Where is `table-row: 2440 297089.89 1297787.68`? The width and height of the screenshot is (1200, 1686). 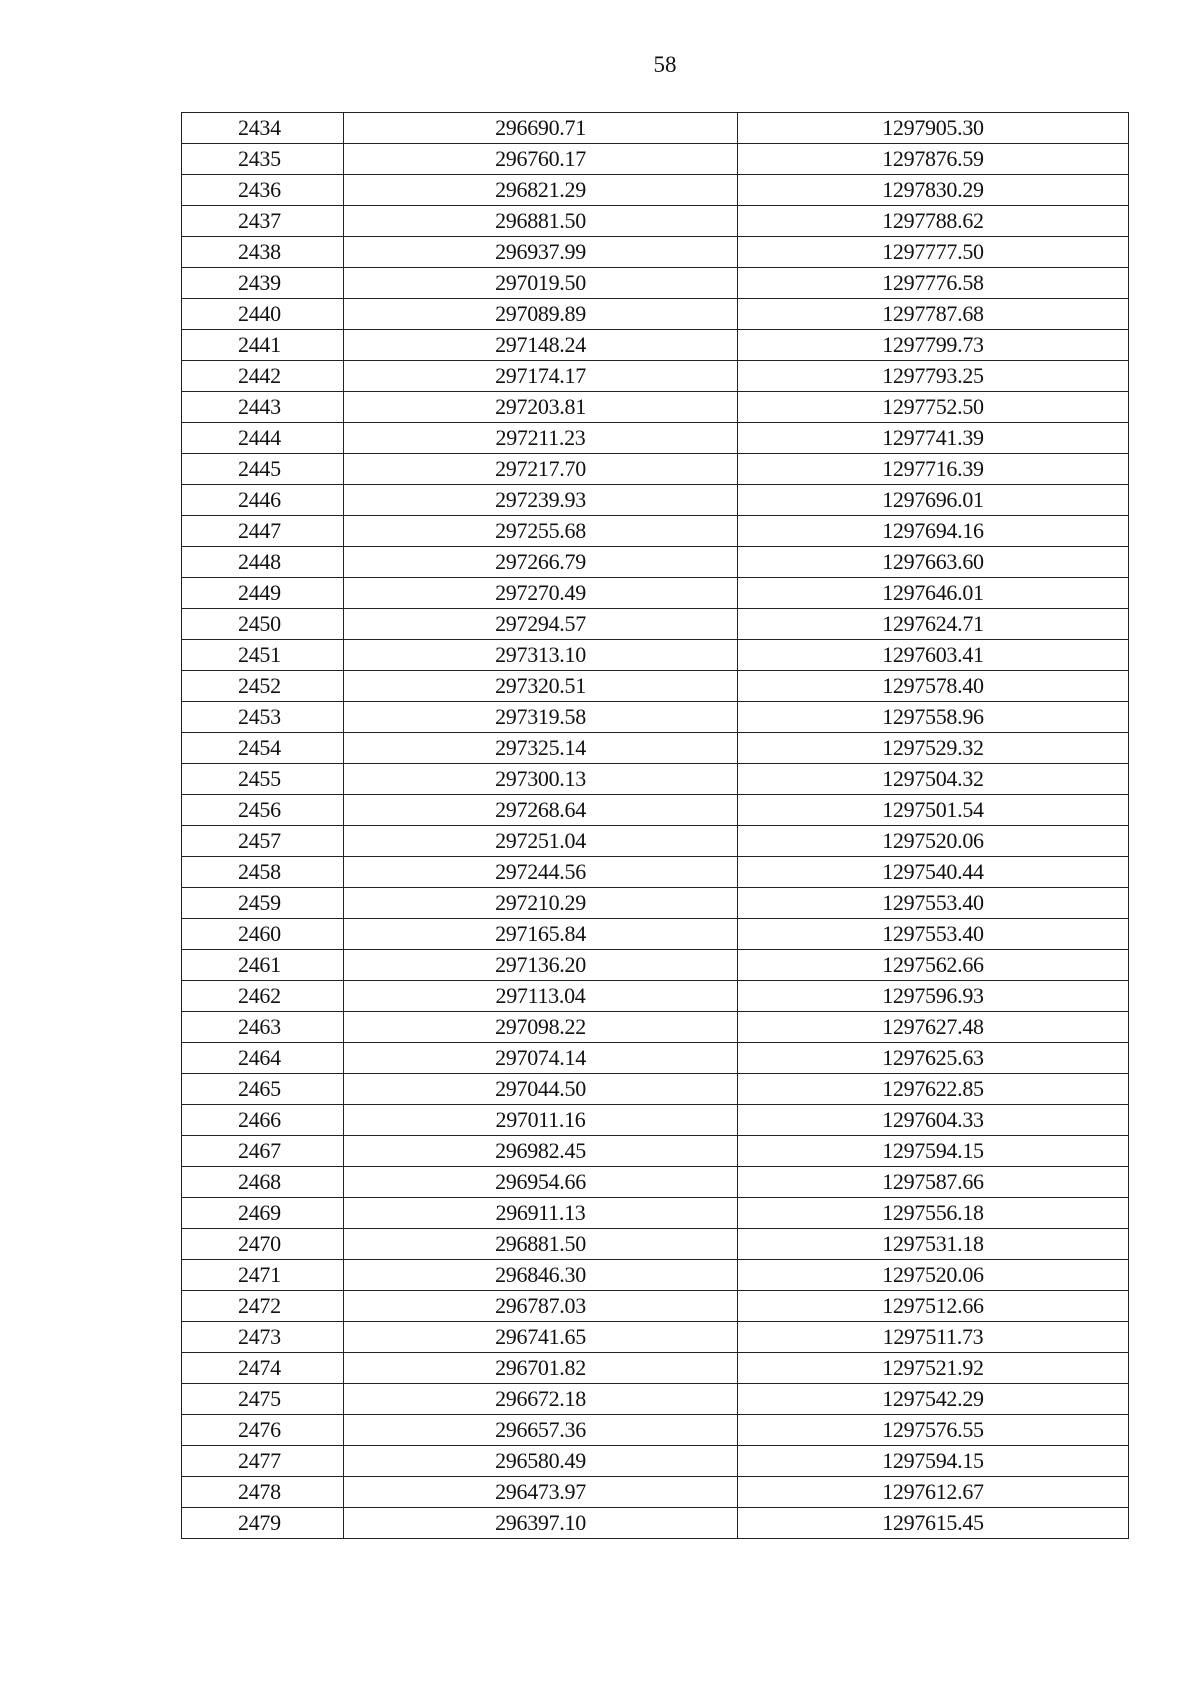
table-row: 2440 297089.89 1297787.68 is located at coordinates (655, 314).